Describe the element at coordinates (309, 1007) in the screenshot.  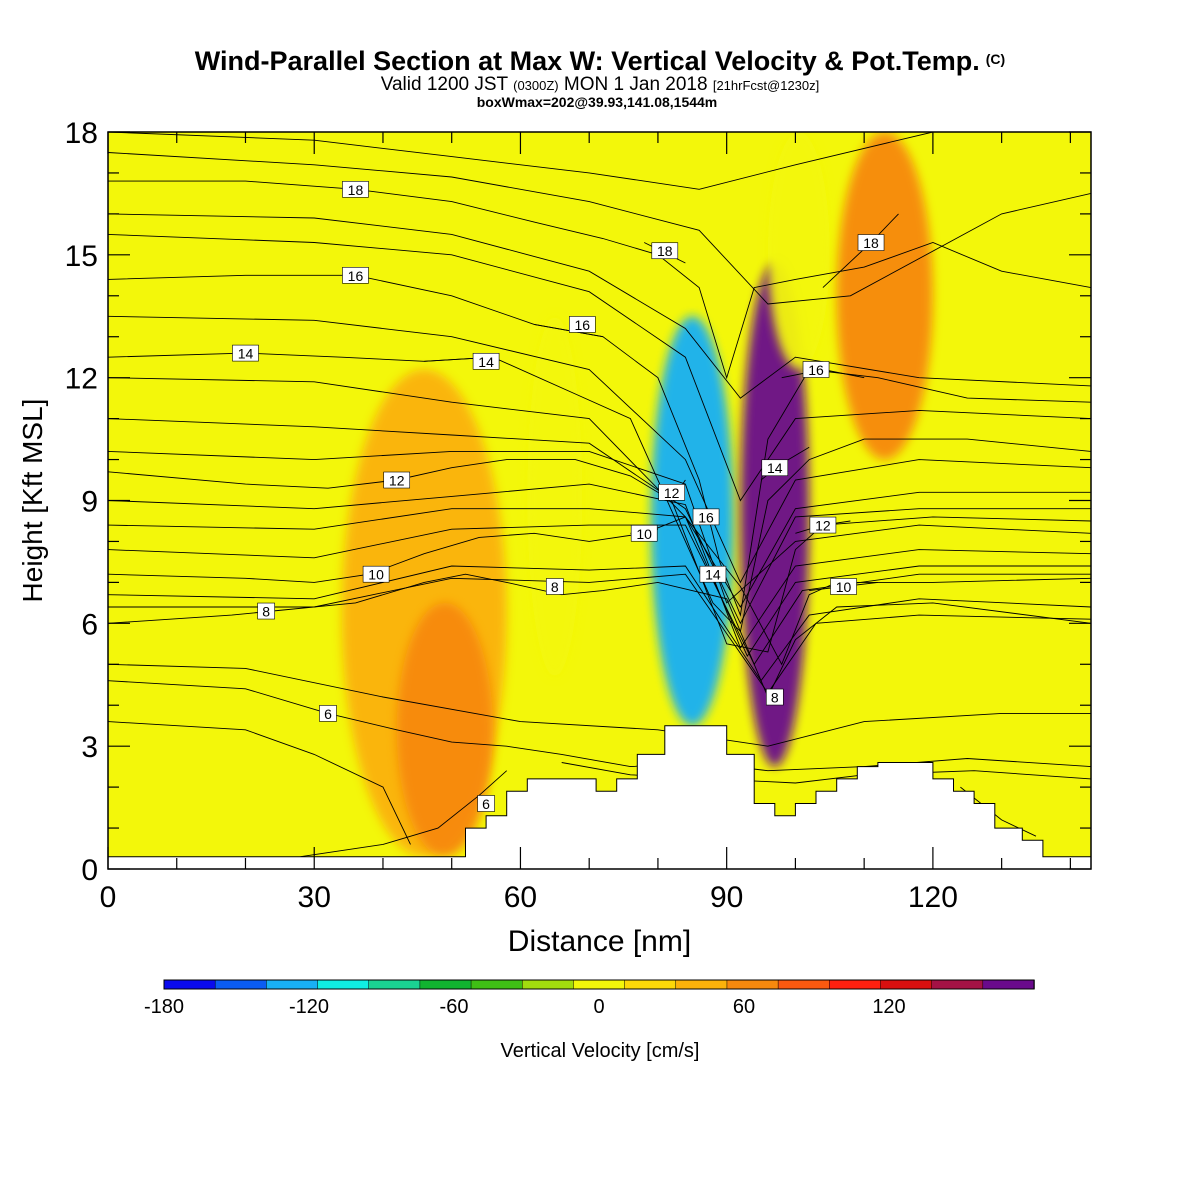
I see `colorbar-tick-label: -120` at that location.